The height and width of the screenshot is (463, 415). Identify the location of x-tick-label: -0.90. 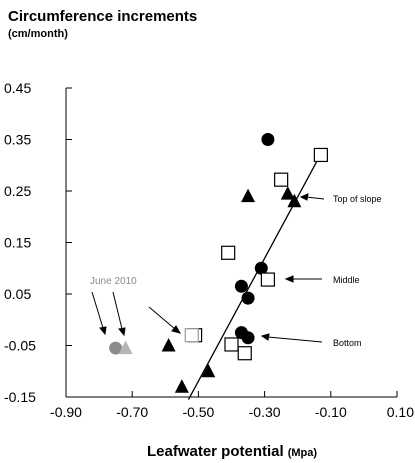
(66, 412).